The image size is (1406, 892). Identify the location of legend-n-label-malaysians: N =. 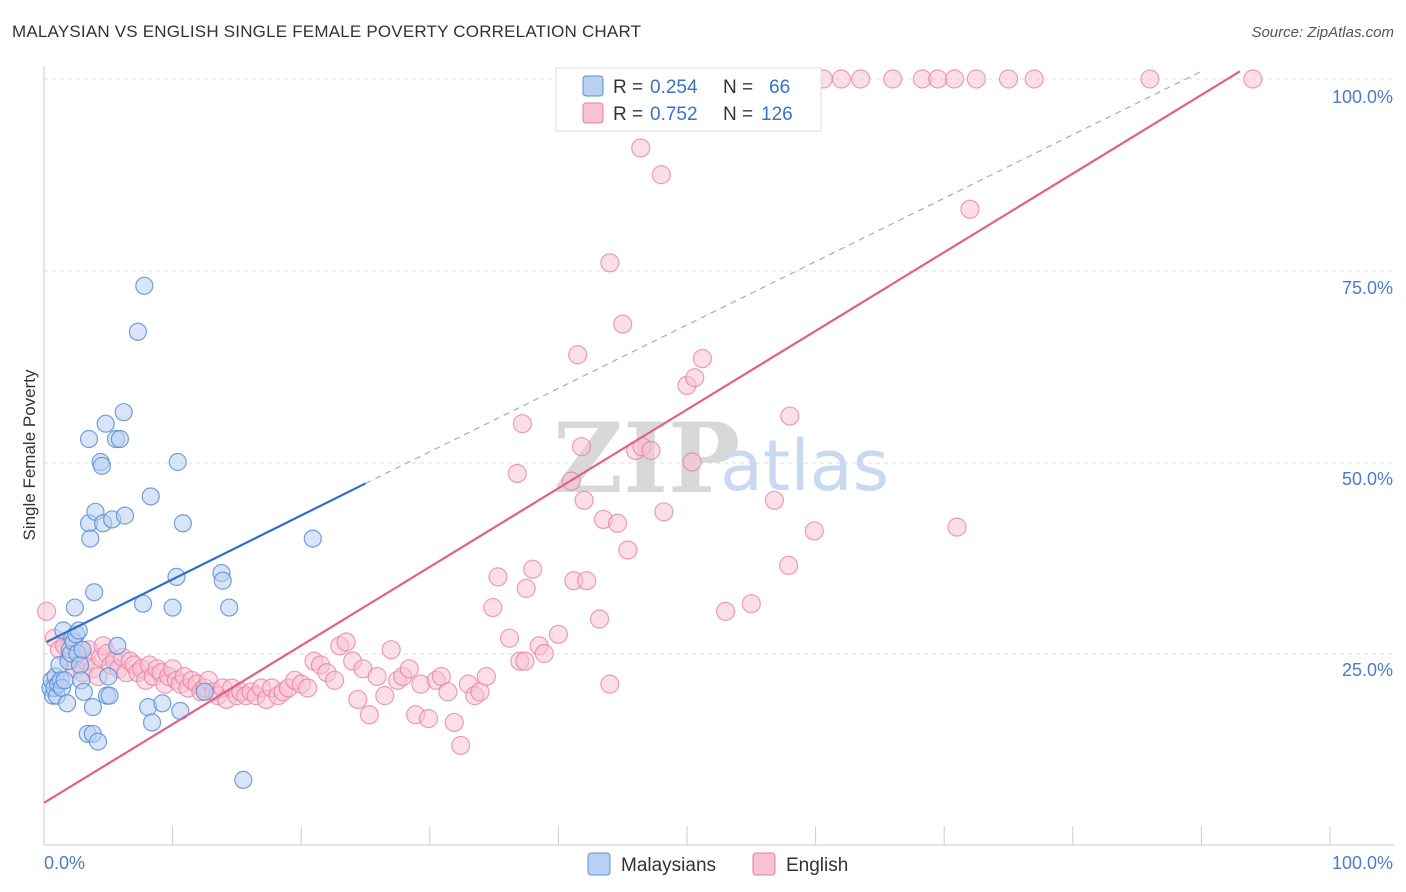
(738, 87).